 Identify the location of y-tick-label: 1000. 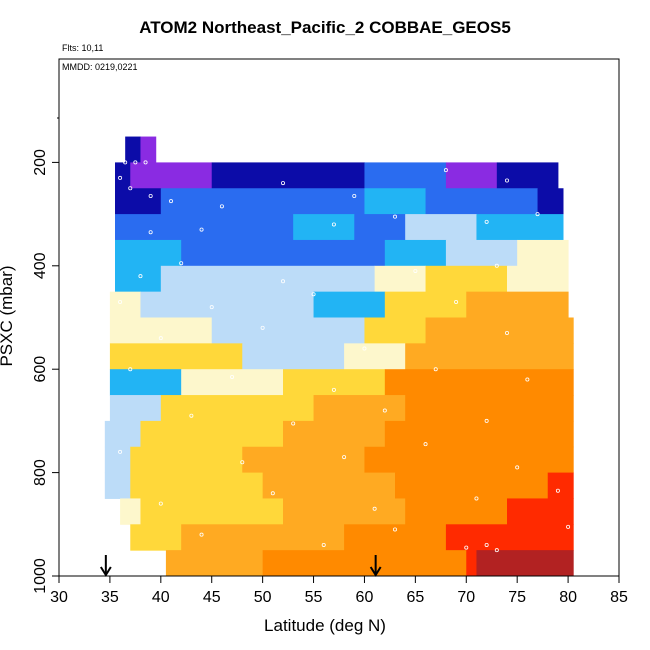
(40, 576).